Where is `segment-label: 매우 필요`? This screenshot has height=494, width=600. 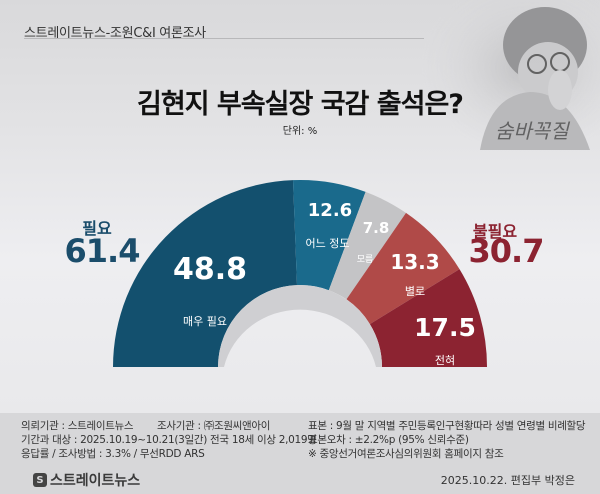
segment-label: 매우 필요 is located at coordinates (205, 321).